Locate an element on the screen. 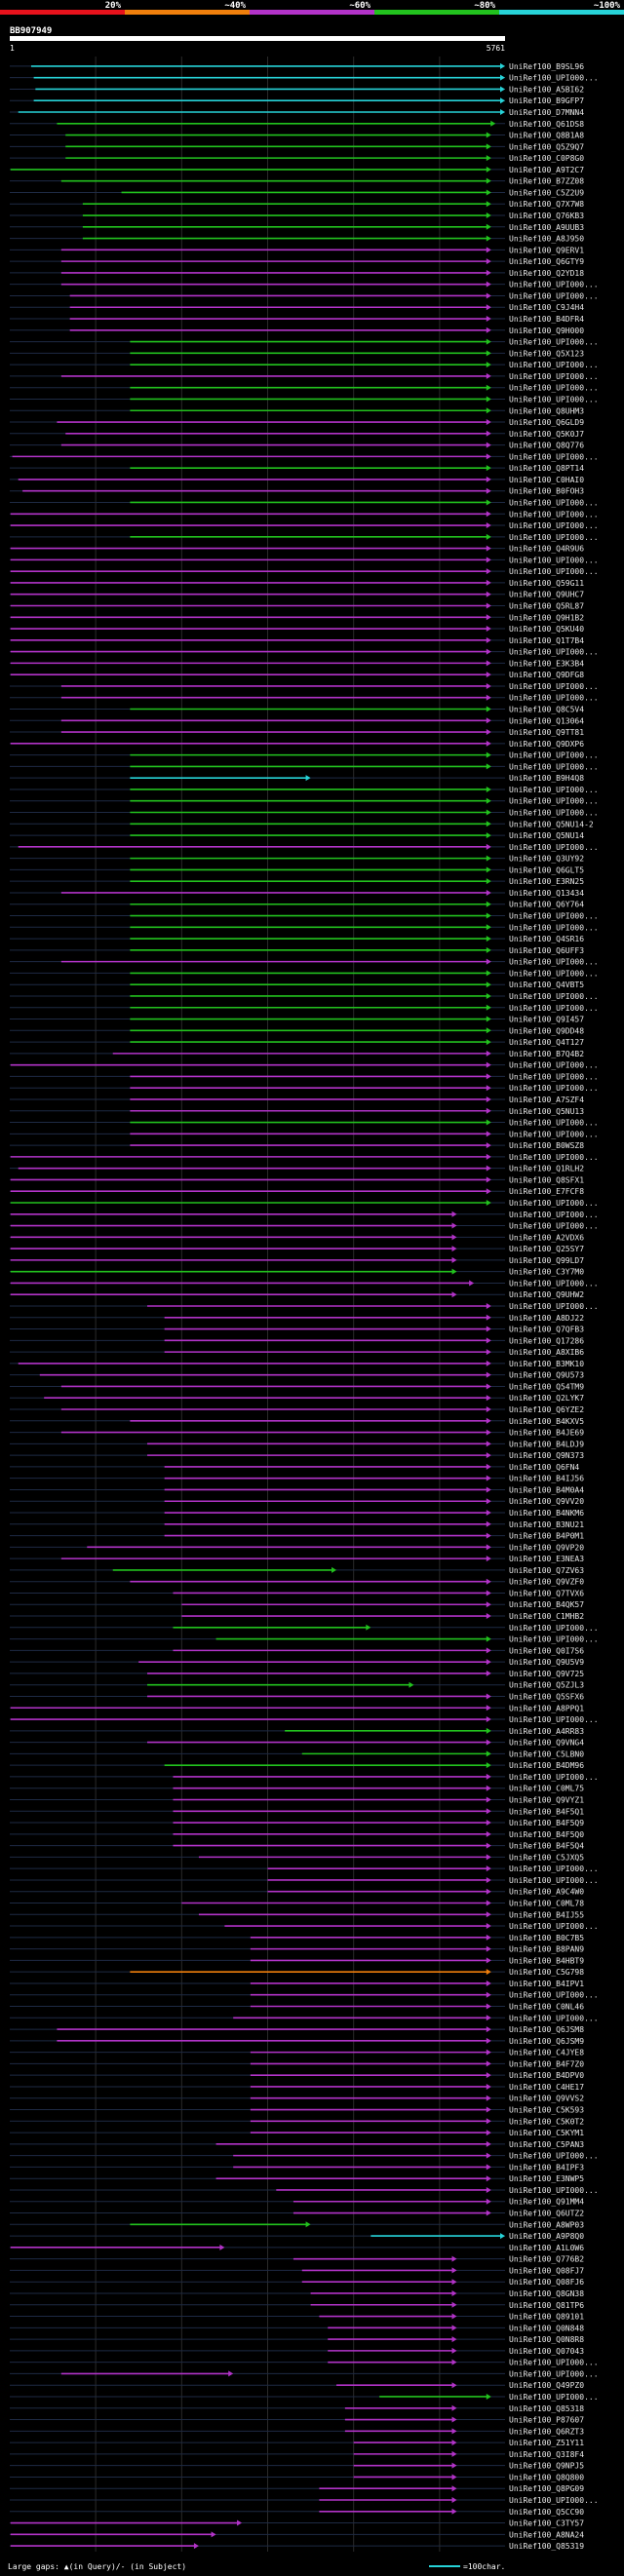 The height and width of the screenshot is (2576, 624). hit-row: UniRef100_A8XIB6 is located at coordinates (297, 1352).